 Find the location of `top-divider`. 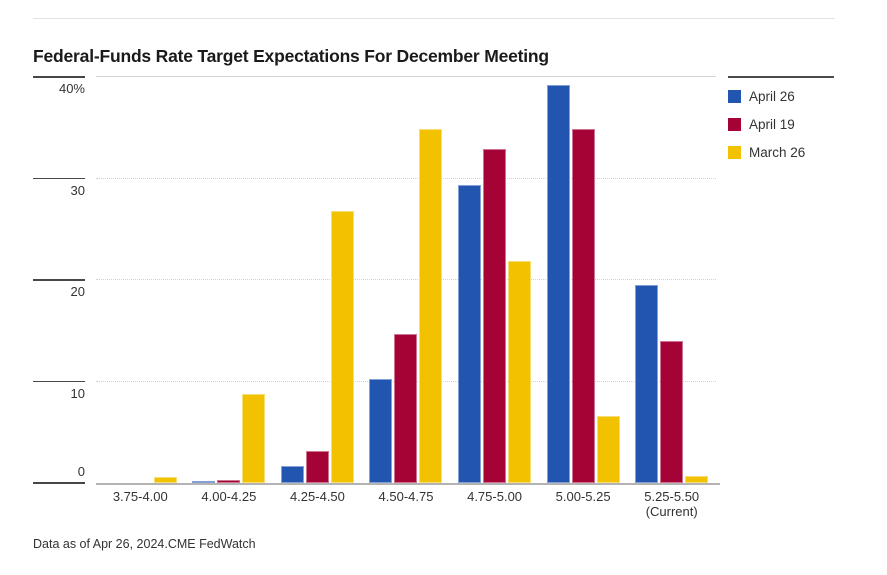

top-divider is located at coordinates (434, 18).